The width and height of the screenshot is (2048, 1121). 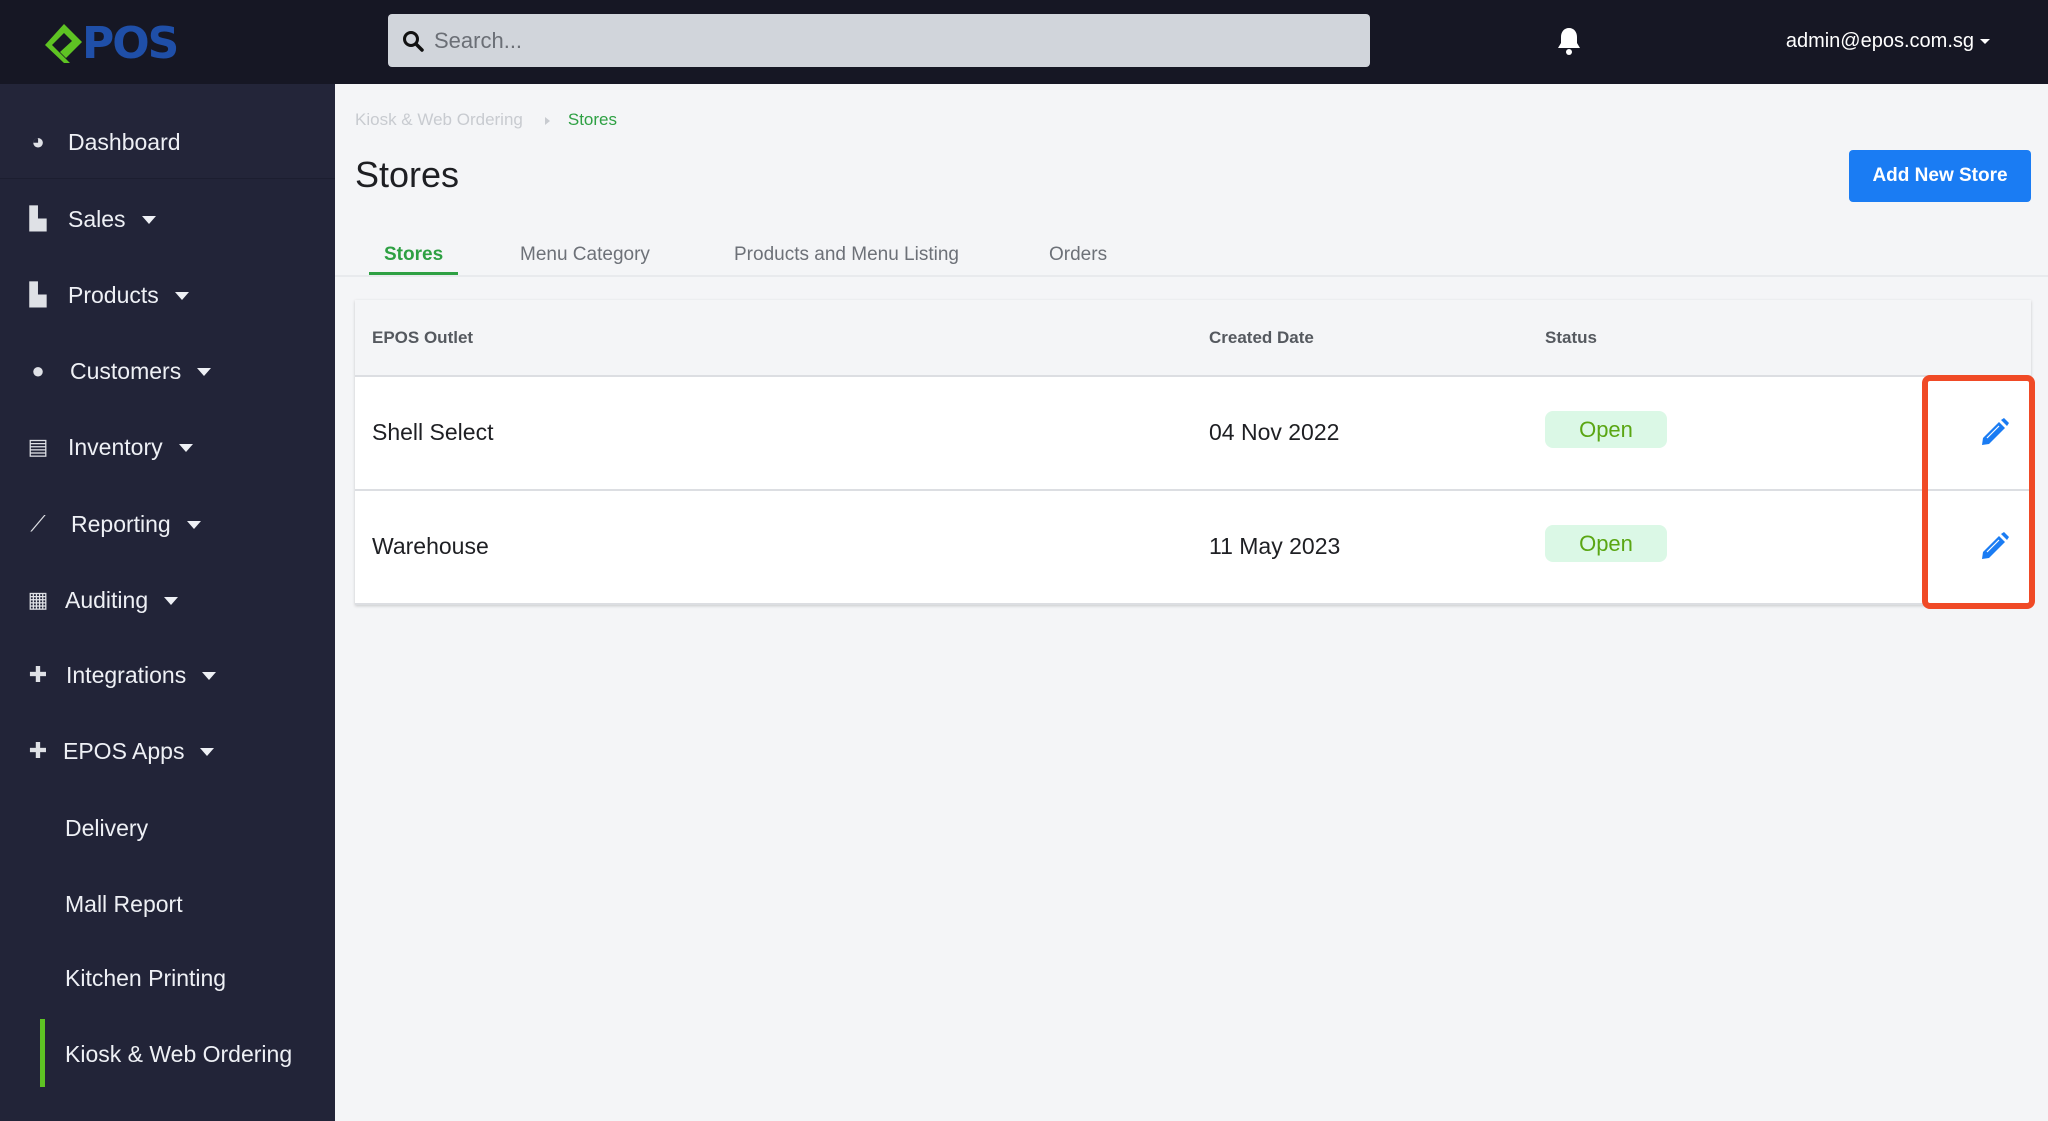 I want to click on sidebar-item-dashboard: ◕ Dashboard, so click(x=167, y=142).